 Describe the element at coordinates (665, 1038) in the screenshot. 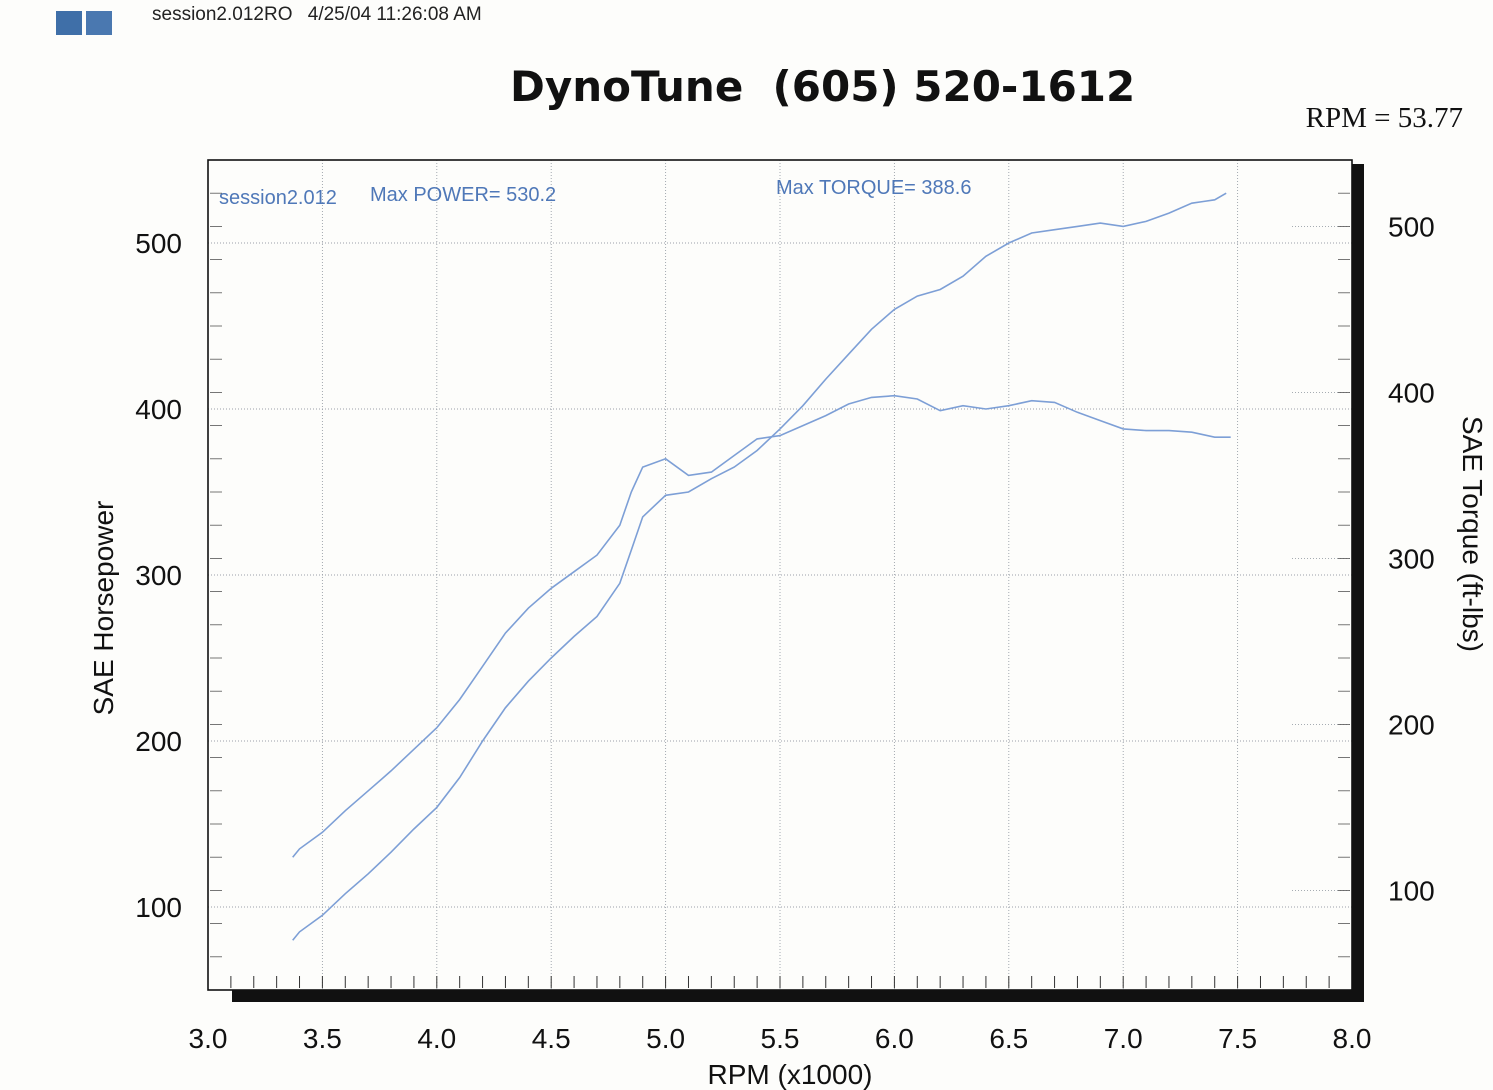

I see `x-tick-label: 5.0` at that location.